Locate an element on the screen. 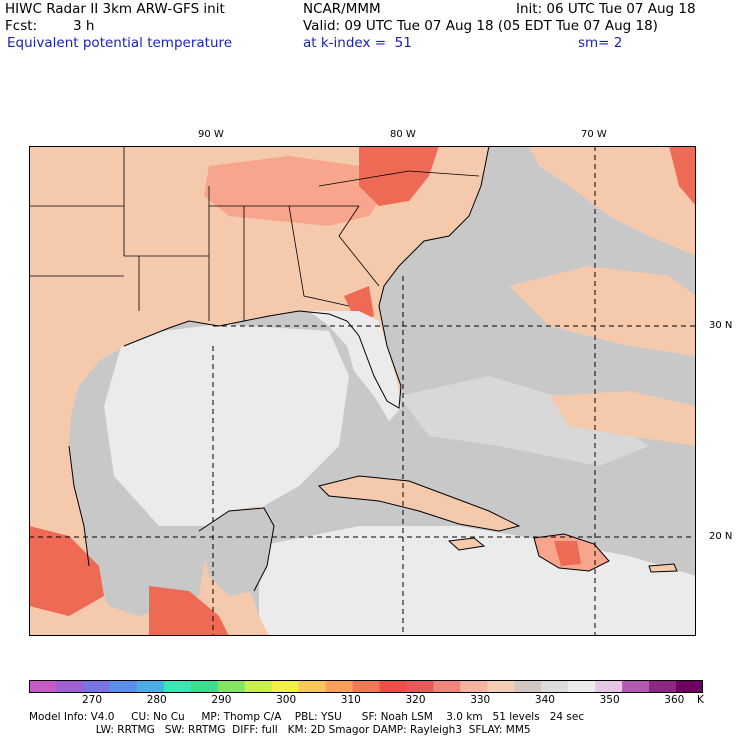 The height and width of the screenshot is (740, 740). colorbar-tick-label: 280 is located at coordinates (156, 700).